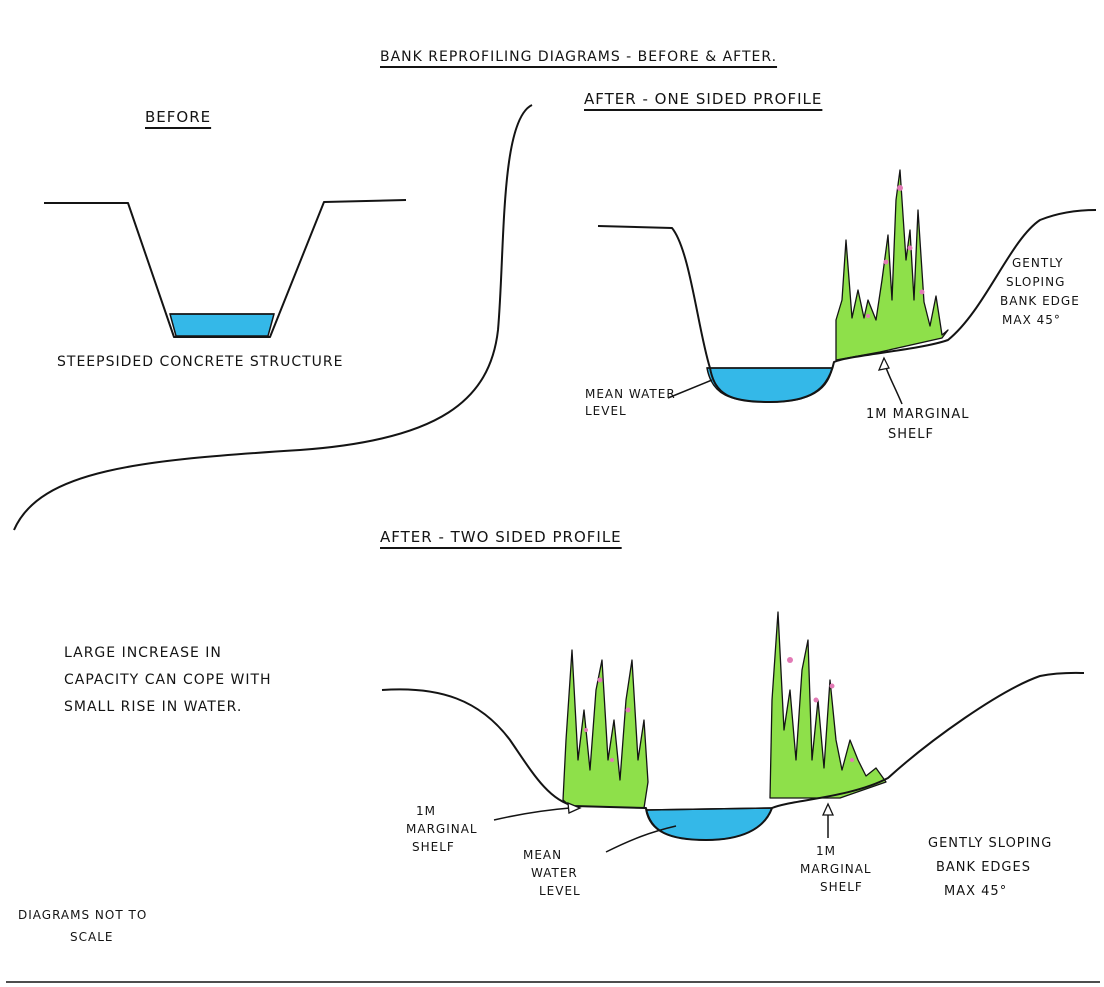 Image resolution: width=1104 pixels, height=987 pixels. Describe the element at coordinates (703, 99) in the screenshot. I see `one-sided-heading: AFTER - ONE SIDED PROFILE` at that location.